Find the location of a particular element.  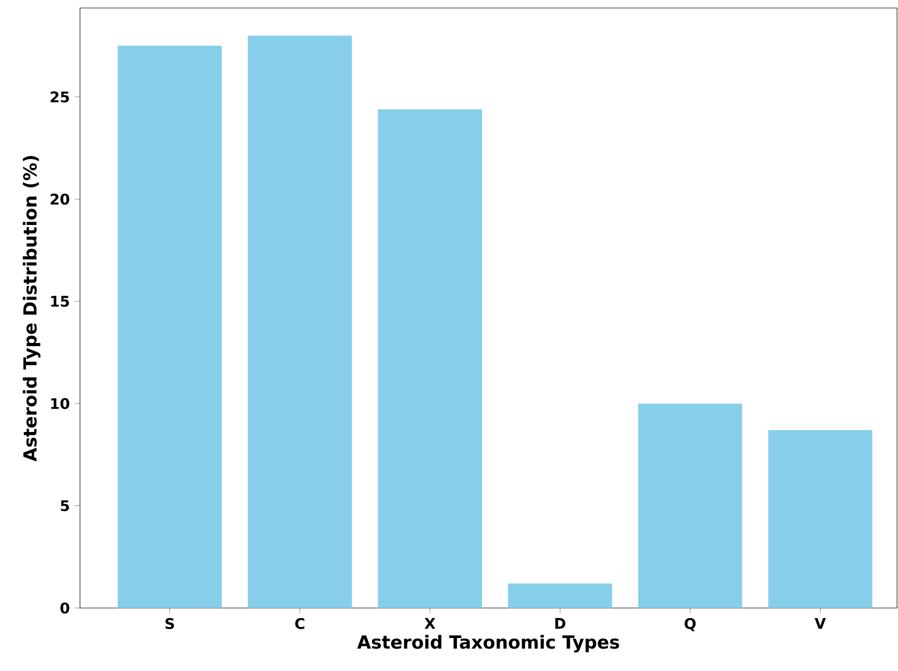

x-axis-title: Asteroid Taxonomic Types is located at coordinates (488, 643).